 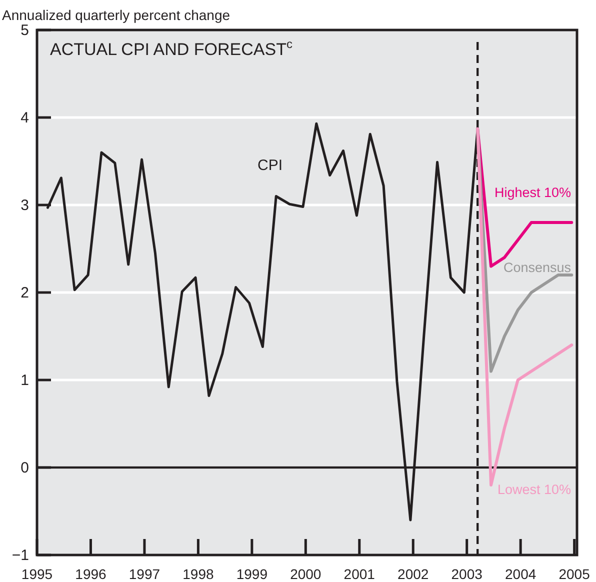 What do you see at coordinates (24, 117) in the screenshot?
I see `y-tick-label: 4` at bounding box center [24, 117].